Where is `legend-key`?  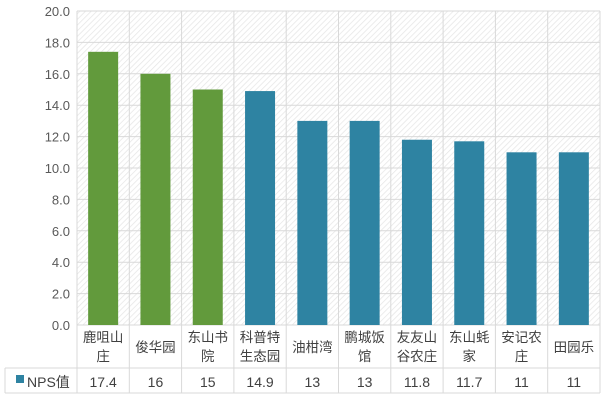 legend-key is located at coordinates (20, 379).